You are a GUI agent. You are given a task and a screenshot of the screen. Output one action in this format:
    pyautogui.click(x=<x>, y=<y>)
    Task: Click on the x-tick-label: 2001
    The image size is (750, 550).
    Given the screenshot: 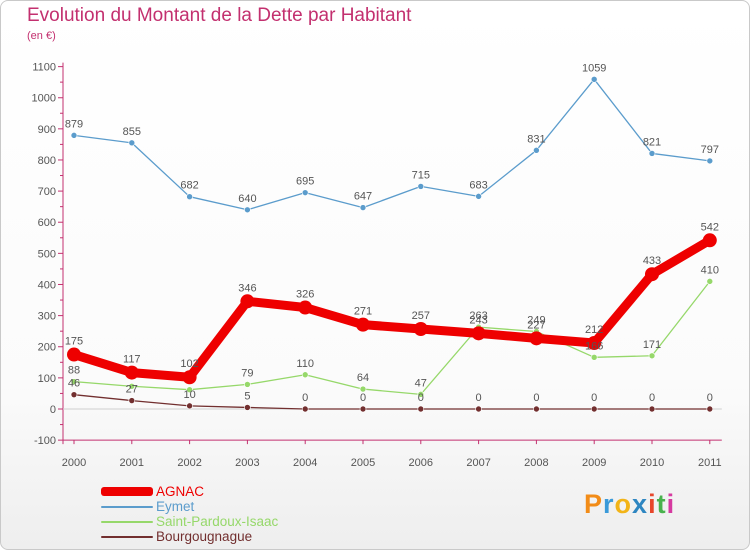 What is the action you would take?
    pyautogui.click(x=132, y=463)
    